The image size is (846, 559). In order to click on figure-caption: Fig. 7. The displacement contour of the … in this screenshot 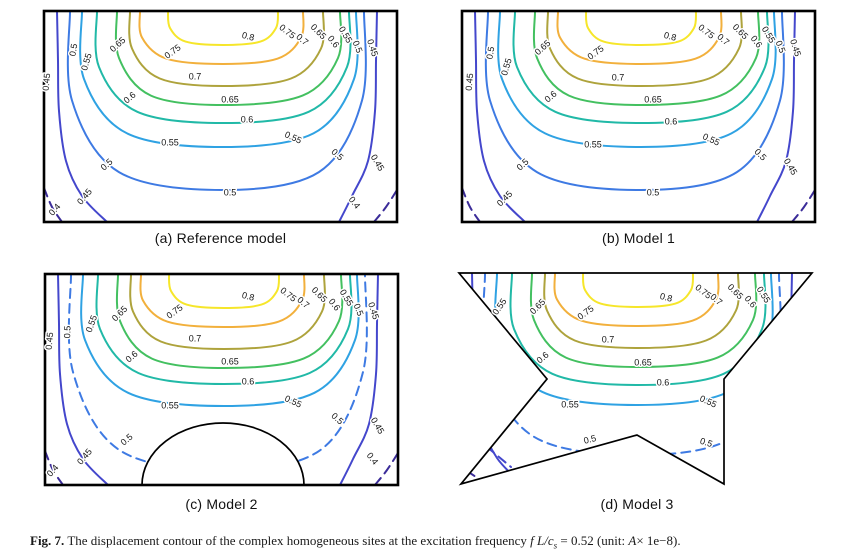, I will do `click(425, 542)`.